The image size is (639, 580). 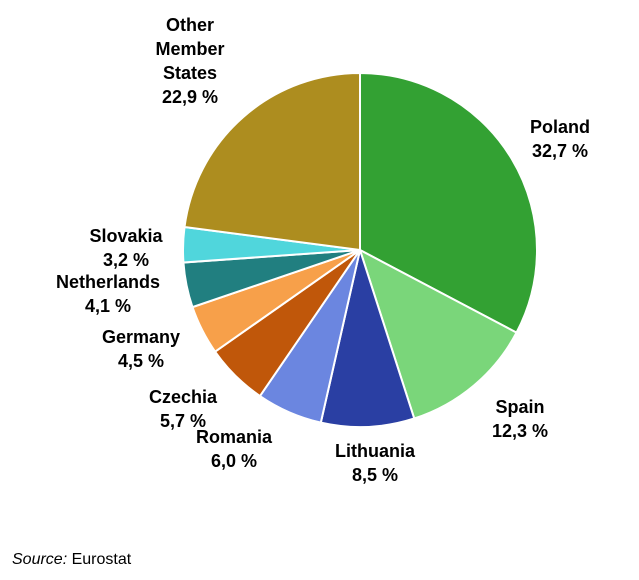 What do you see at coordinates (183, 397) in the screenshot?
I see `slice-name-label-czechia: Czechia` at bounding box center [183, 397].